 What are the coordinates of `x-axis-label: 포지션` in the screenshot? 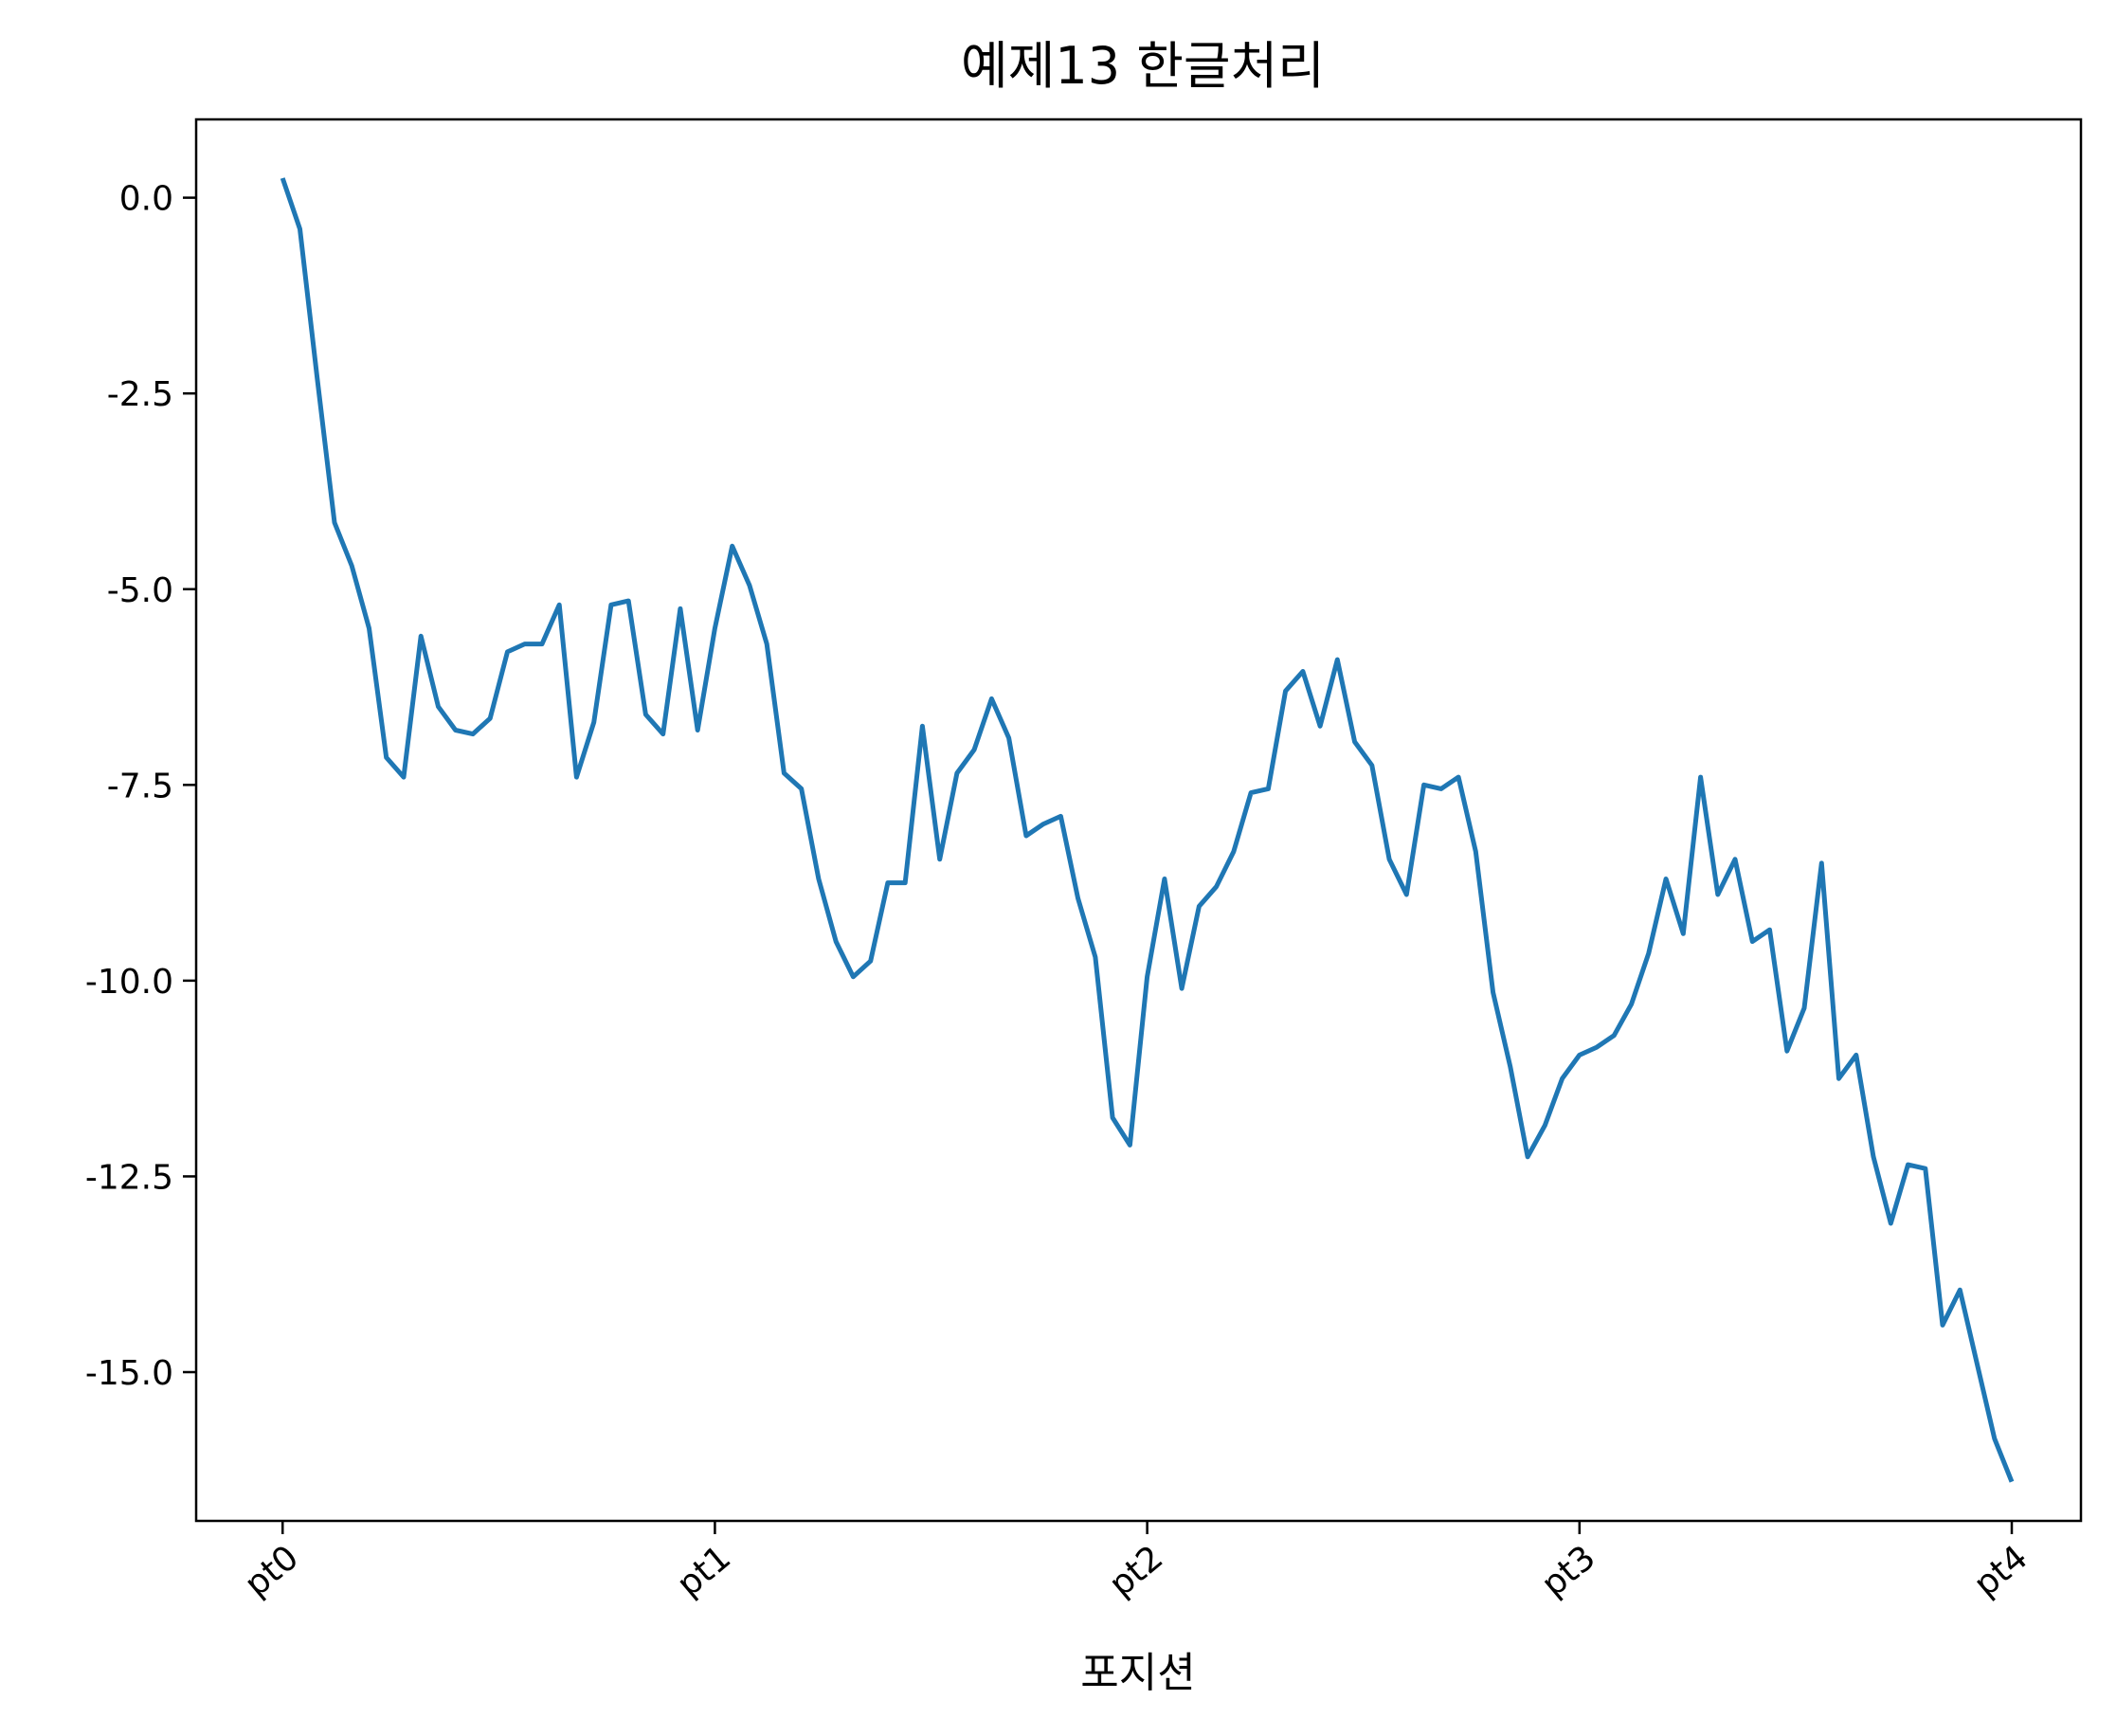 It's located at (1137, 1673).